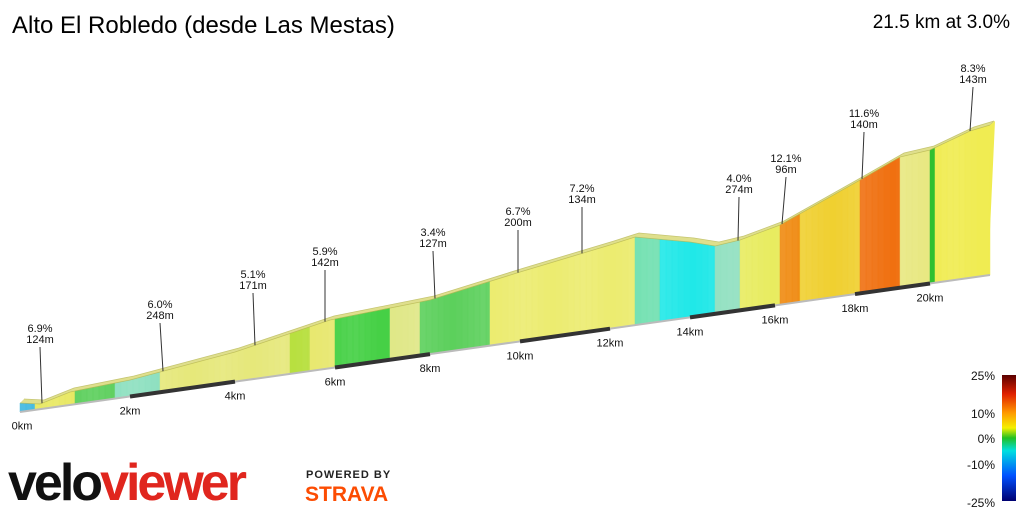  Describe the element at coordinates (434, 274) in the screenshot. I see `leader-line` at that location.